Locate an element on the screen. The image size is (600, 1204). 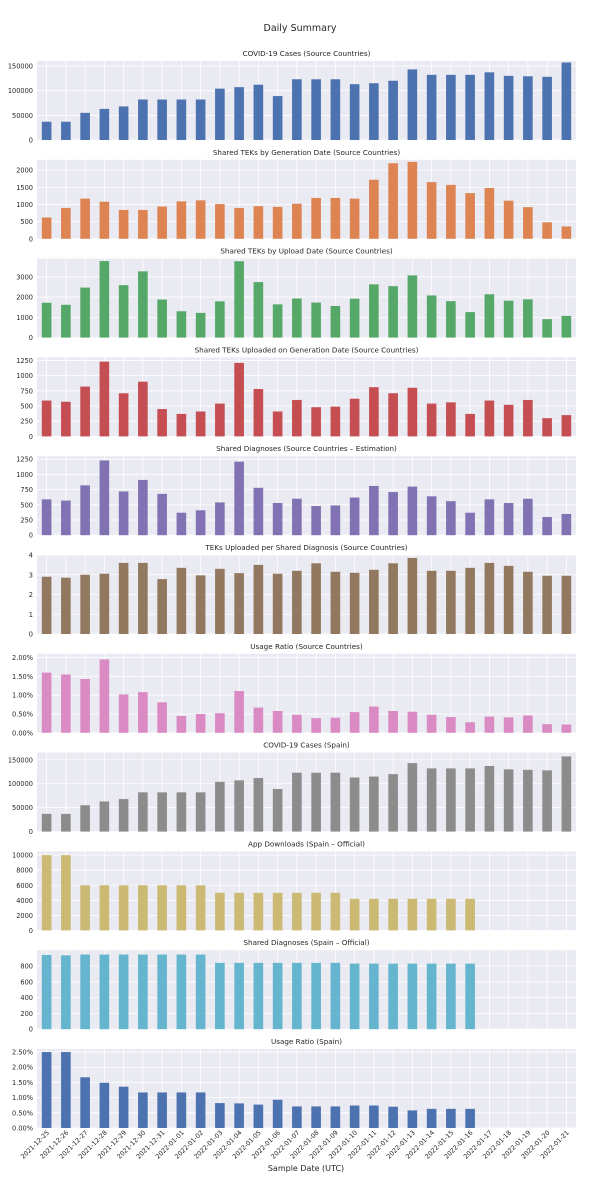
page-title: Daily Summary is located at coordinates (300, 28).